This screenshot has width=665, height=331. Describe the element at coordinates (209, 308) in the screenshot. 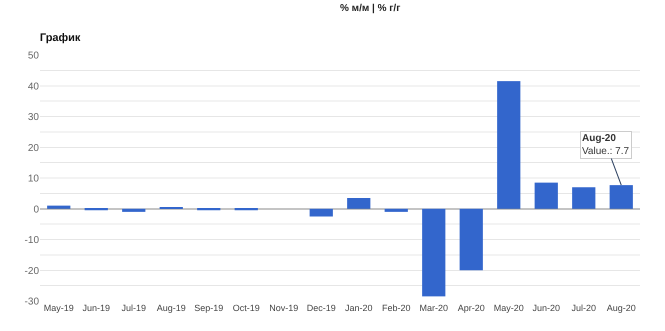

I see `x-tick-label: Sep-19` at that location.